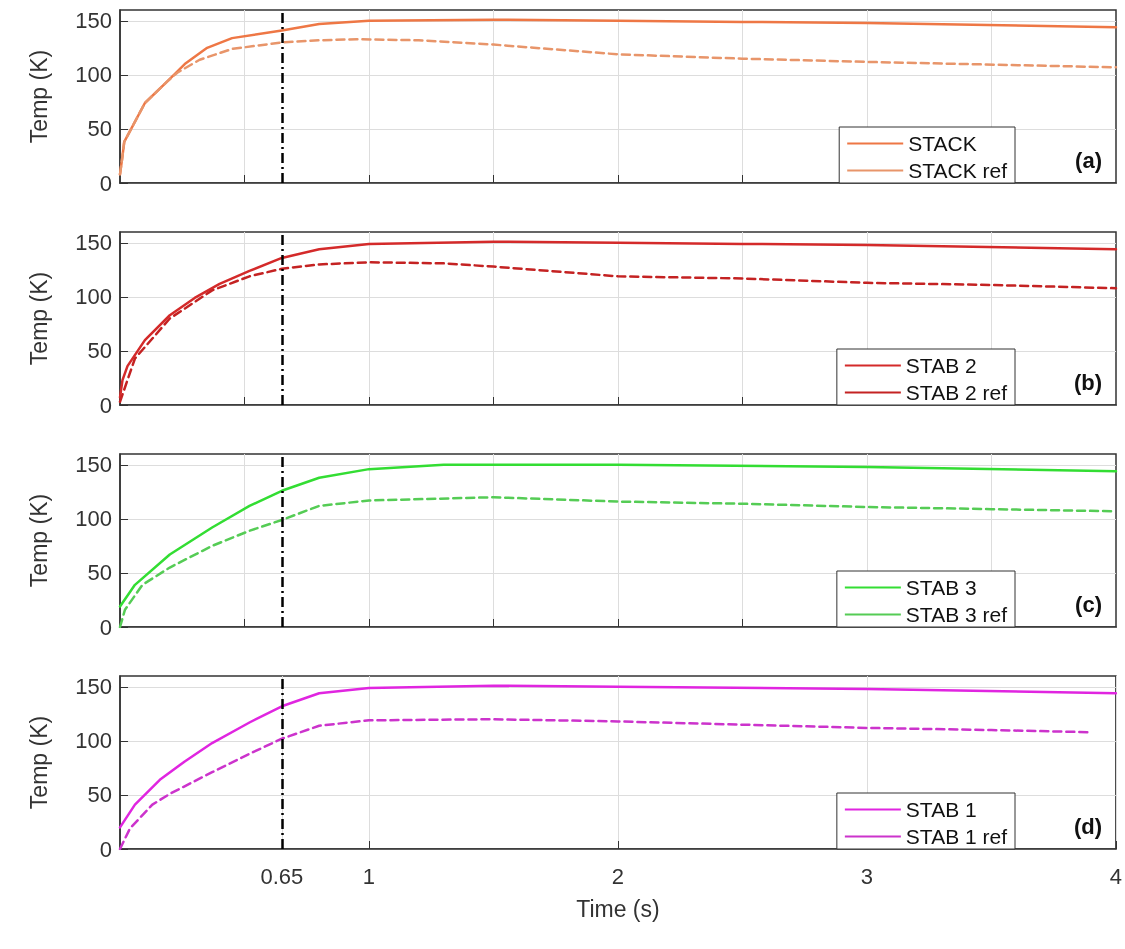  Describe the element at coordinates (958, 170) in the screenshot. I see `legend-label: STACK ref` at that location.